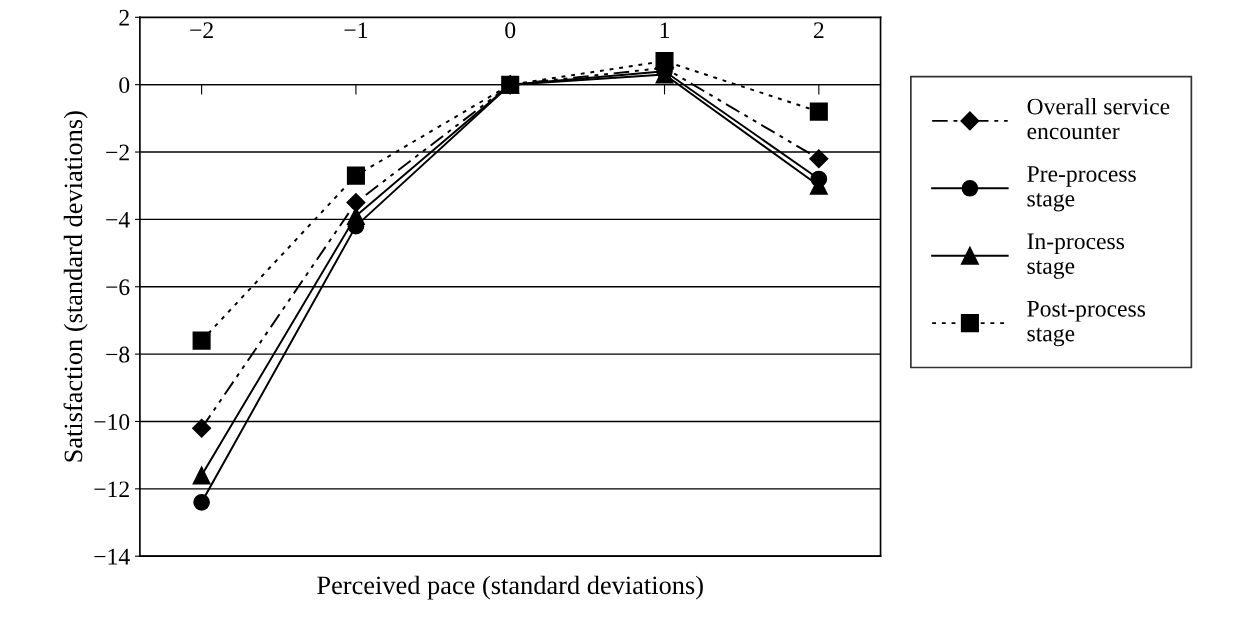 This screenshot has width=1249, height=618. What do you see at coordinates (118, 354) in the screenshot?
I see `y-tick-label: −8` at bounding box center [118, 354].